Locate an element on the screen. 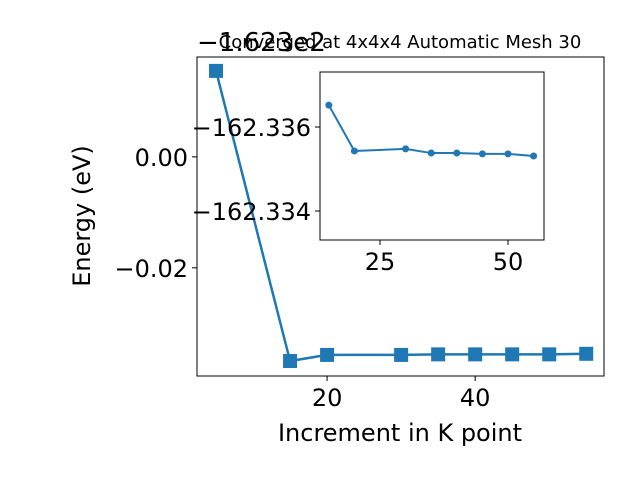  y-tick-label: −162.334 is located at coordinates (251, 212).